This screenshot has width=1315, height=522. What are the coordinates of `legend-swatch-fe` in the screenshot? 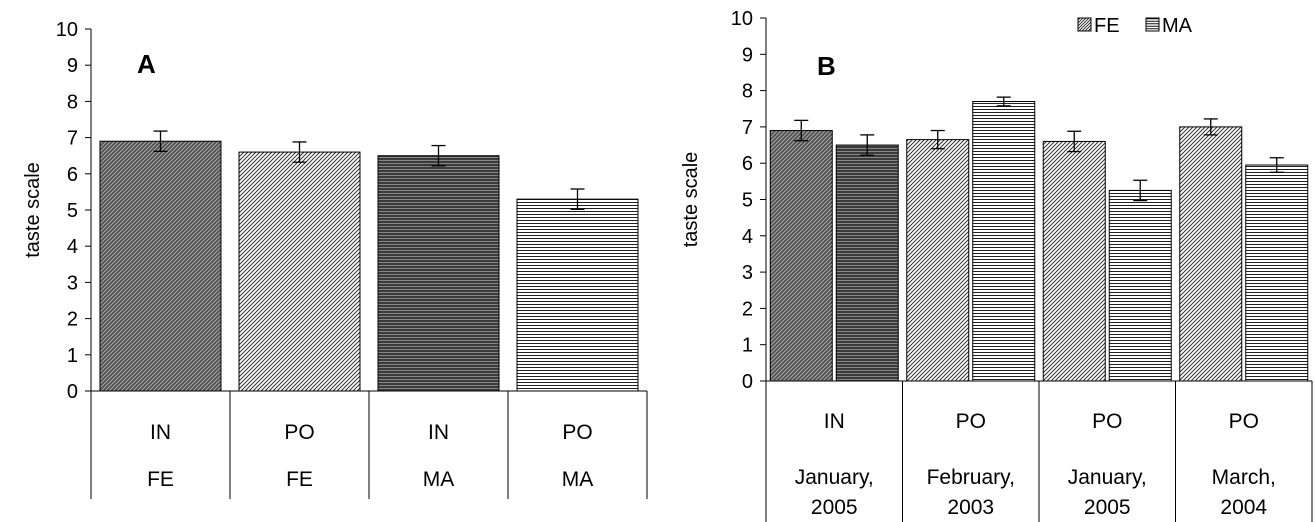 It's located at (1084, 24).